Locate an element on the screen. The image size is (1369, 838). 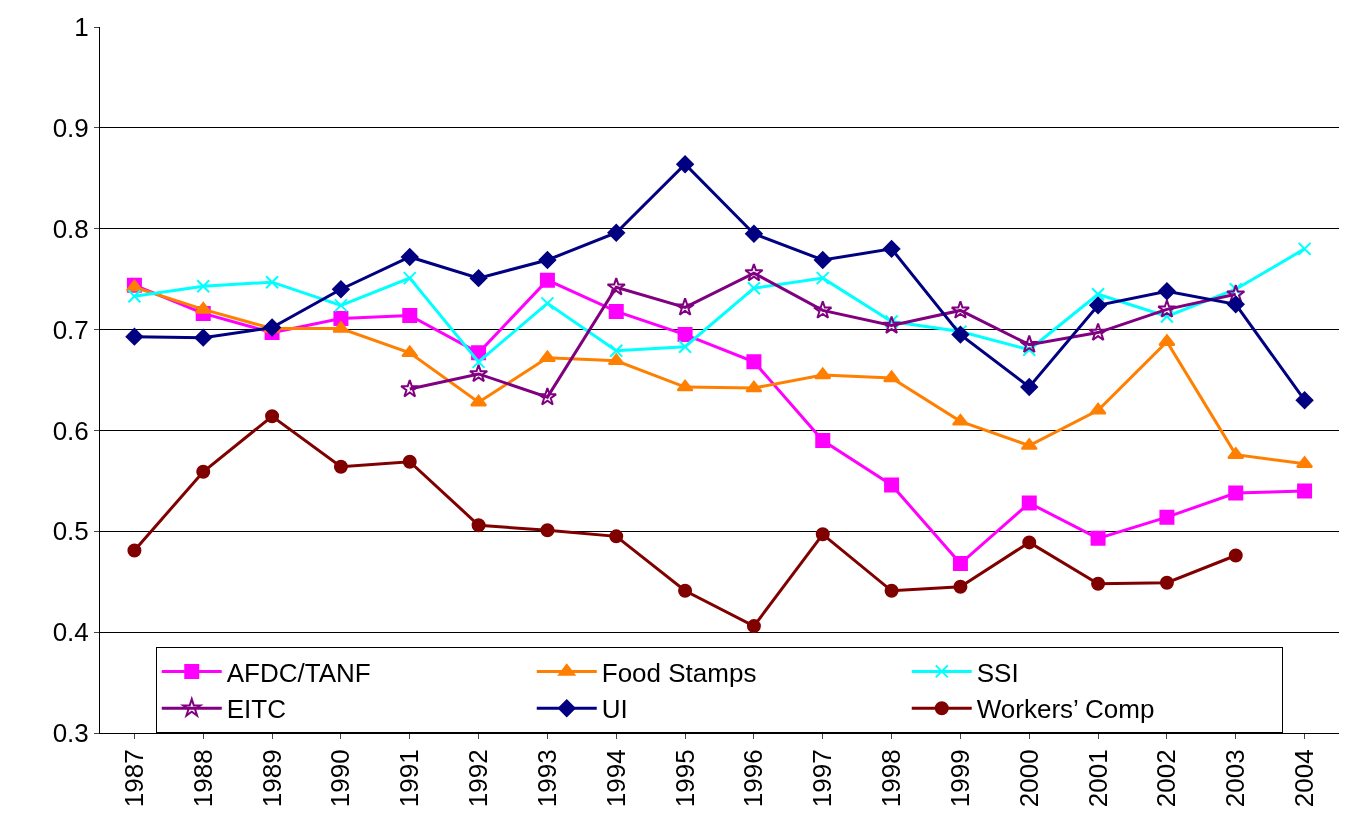
y-tick-label: 0.7 is located at coordinates (70, 329).